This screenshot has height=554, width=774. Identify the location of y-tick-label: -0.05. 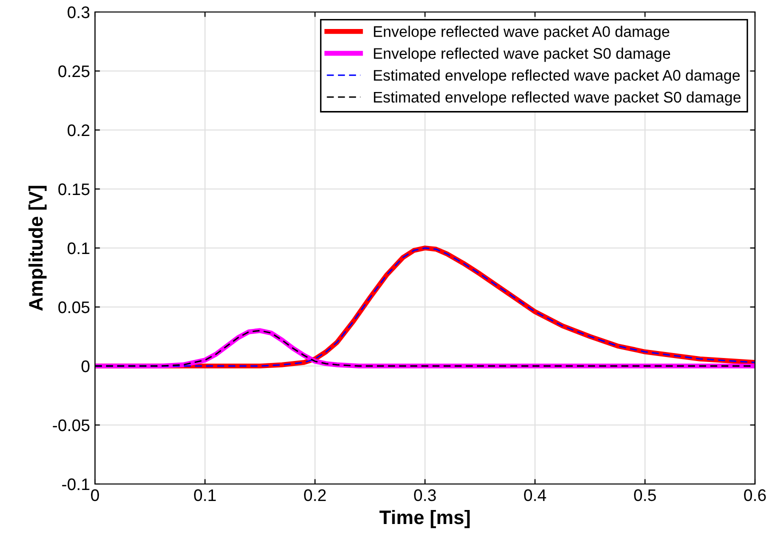
(71, 425).